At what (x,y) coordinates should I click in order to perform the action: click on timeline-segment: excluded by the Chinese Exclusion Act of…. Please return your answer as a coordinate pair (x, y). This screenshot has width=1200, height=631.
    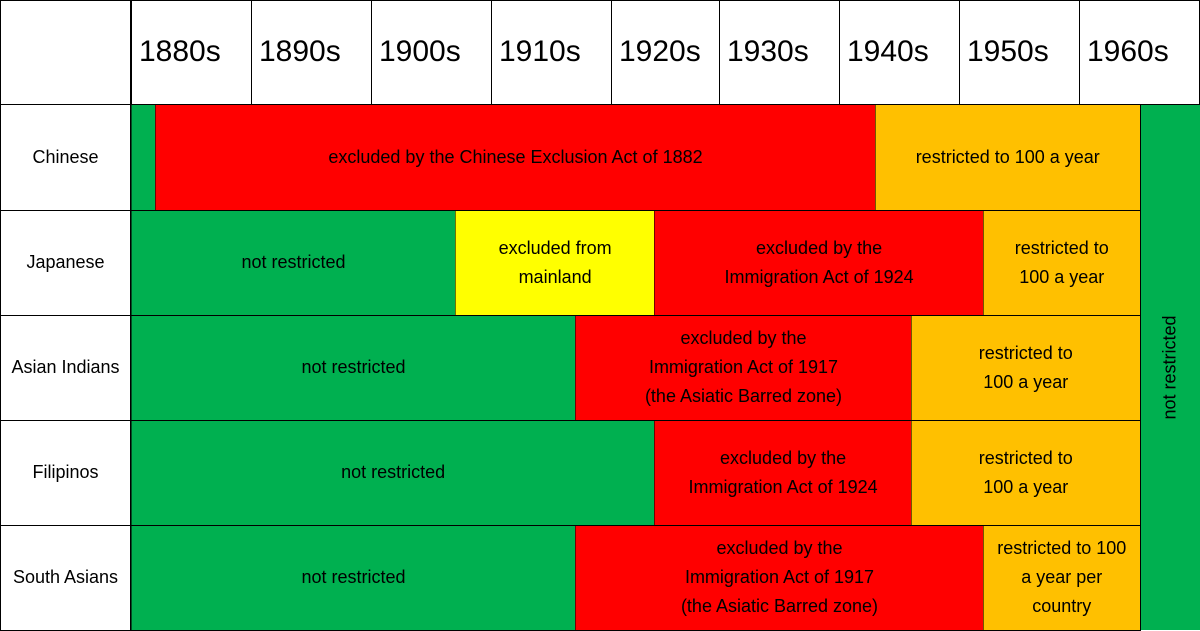
    Looking at the image, I should click on (515, 157).